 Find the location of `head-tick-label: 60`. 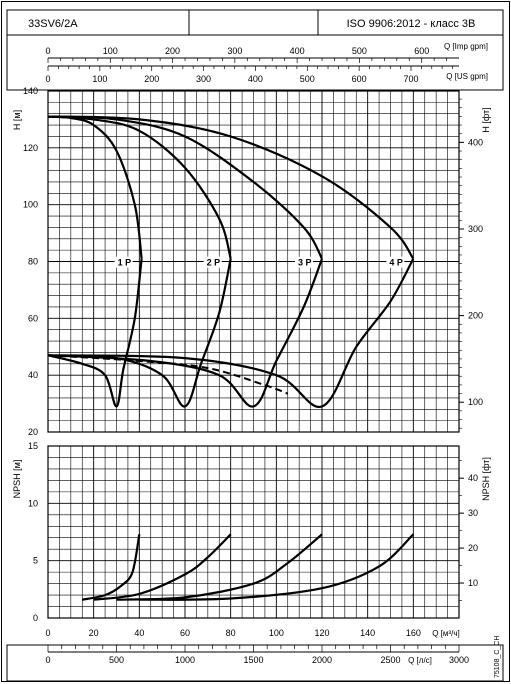

head-tick-label: 60 is located at coordinates (33, 318).